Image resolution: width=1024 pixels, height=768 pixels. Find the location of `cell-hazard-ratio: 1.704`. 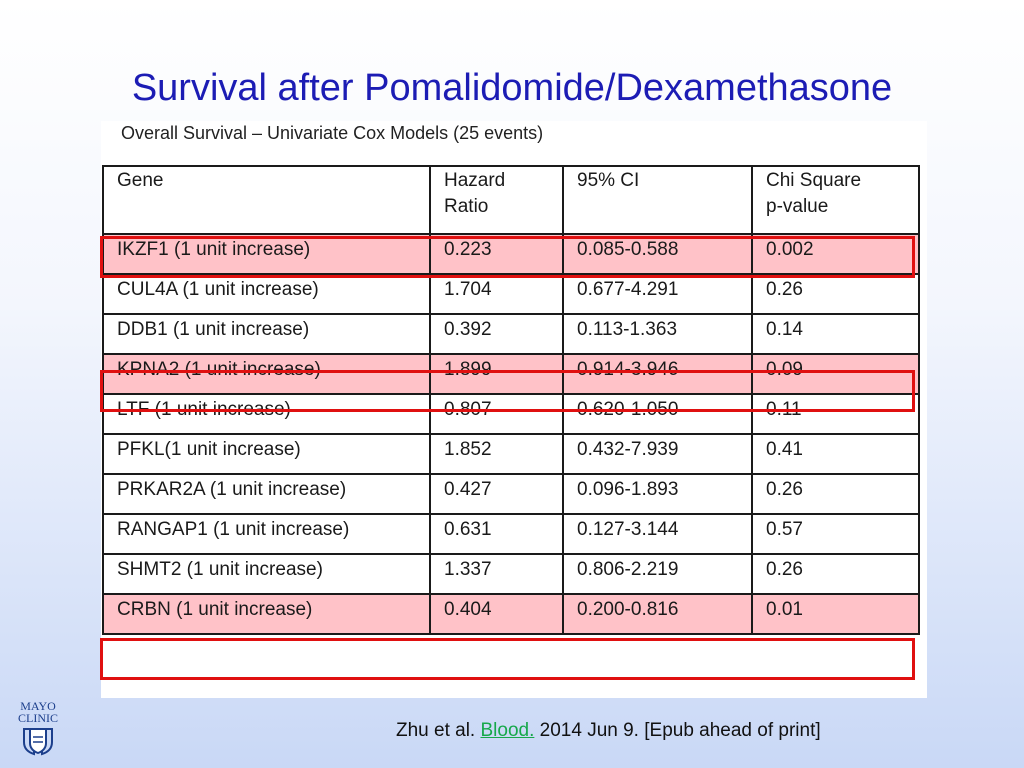

cell-hazard-ratio: 1.704 is located at coordinates (496, 294).